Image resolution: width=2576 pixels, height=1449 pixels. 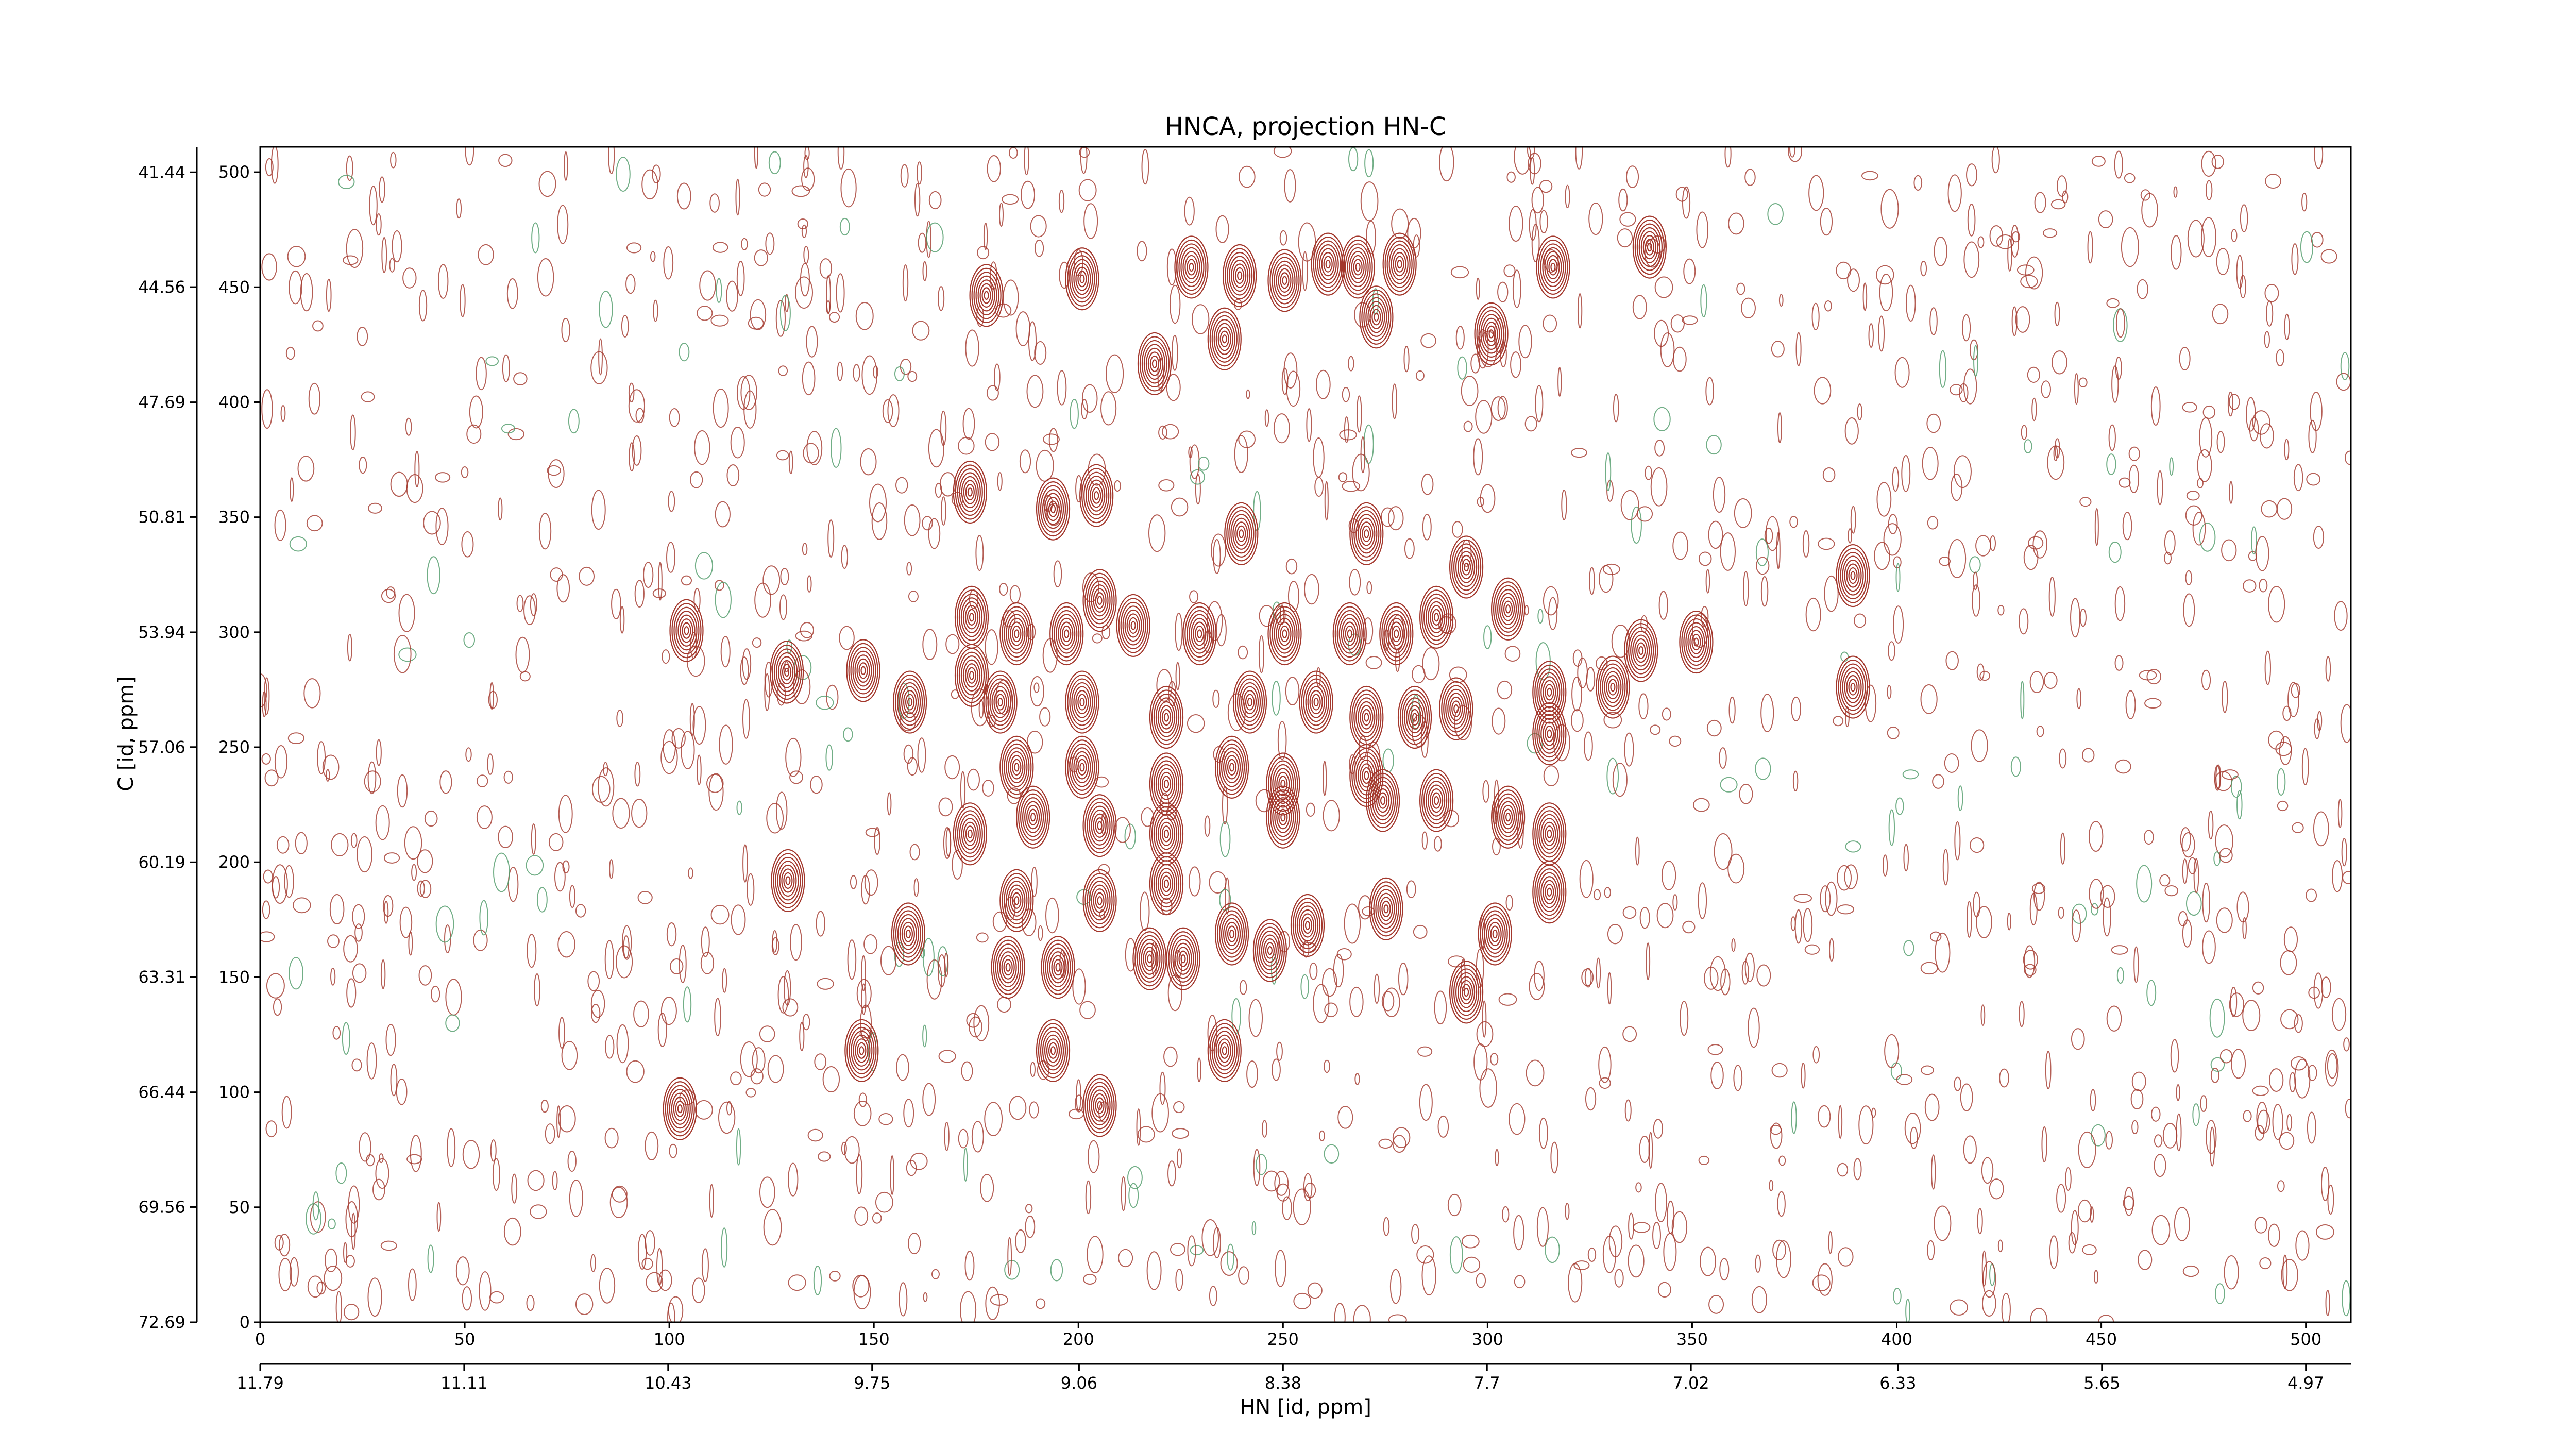 What do you see at coordinates (161, 172) in the screenshot?
I see `y2-tick-label: 41.44` at bounding box center [161, 172].